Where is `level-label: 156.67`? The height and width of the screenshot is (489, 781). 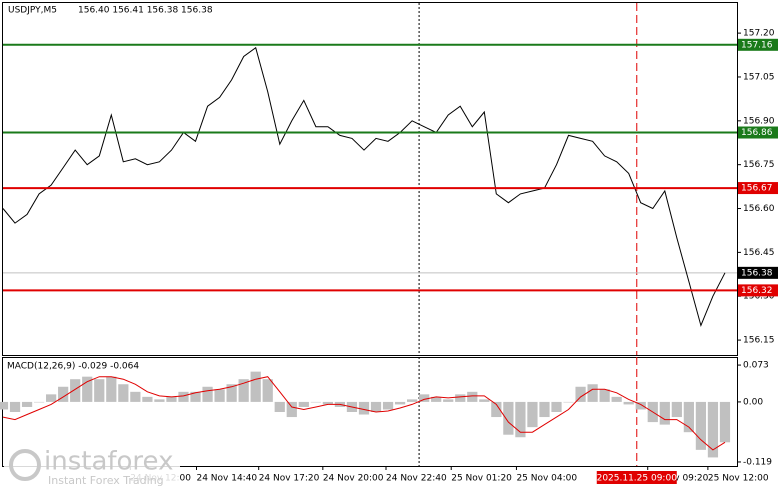 level-label: 156.67 is located at coordinates (757, 189).